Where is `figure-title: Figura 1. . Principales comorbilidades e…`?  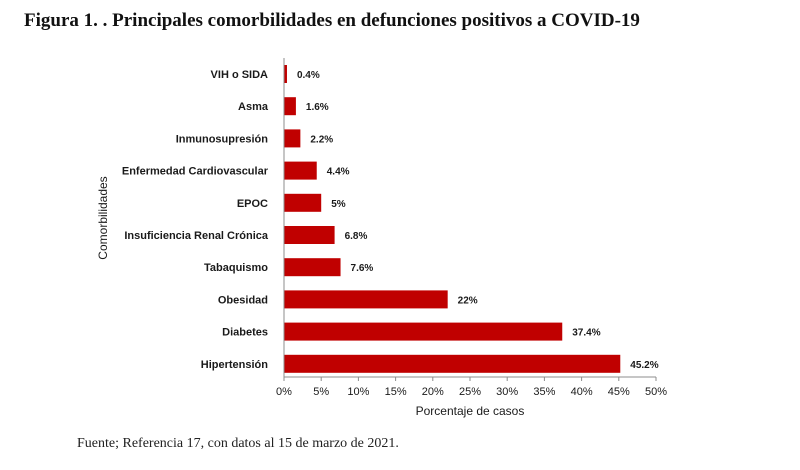 figure-title: Figura 1. . Principales comorbilidades e… is located at coordinates (332, 20).